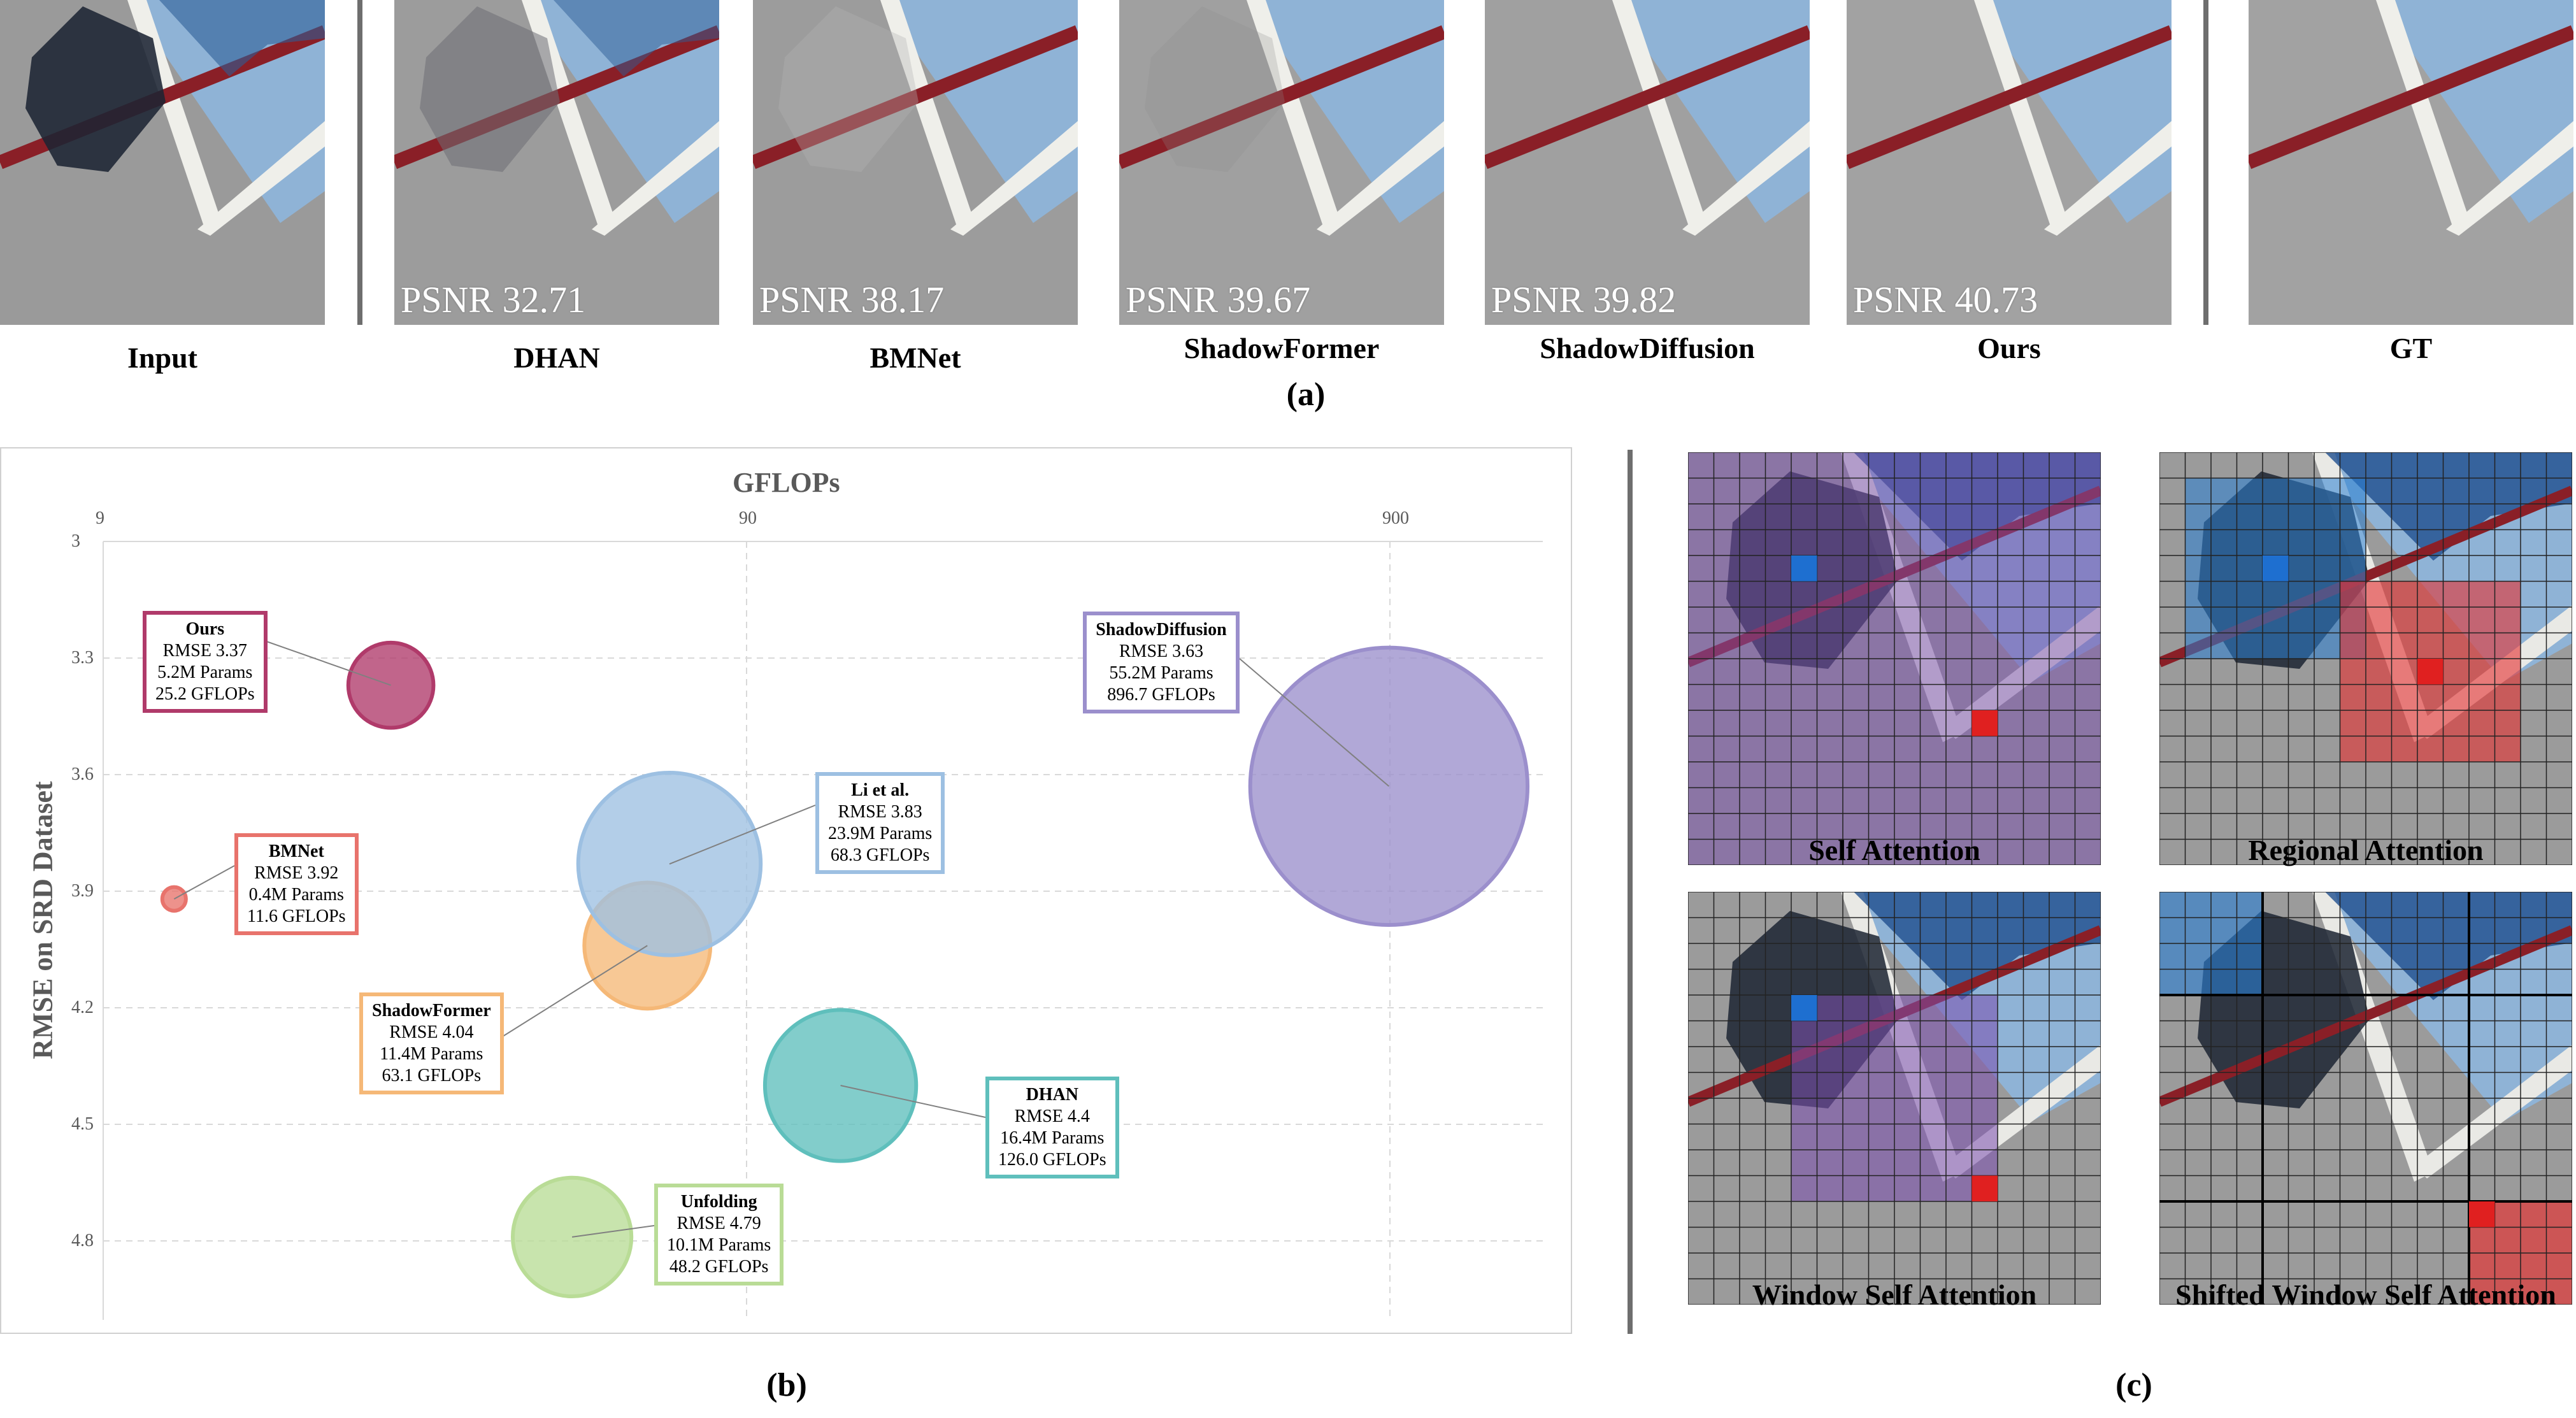 Image resolution: width=2576 pixels, height=1418 pixels. What do you see at coordinates (915, 358) in the screenshot?
I see `caption-bmnet: BMNet` at bounding box center [915, 358].